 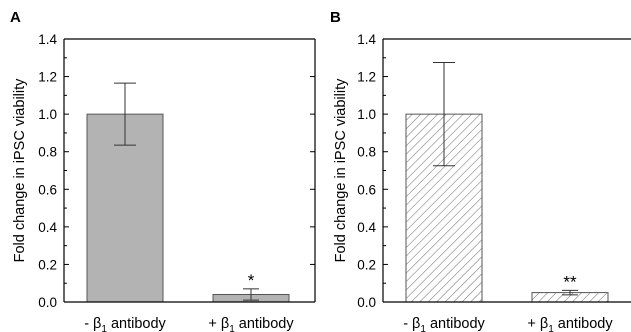 What do you see at coordinates (15, 17) in the screenshot?
I see `panel-letter: A` at bounding box center [15, 17].